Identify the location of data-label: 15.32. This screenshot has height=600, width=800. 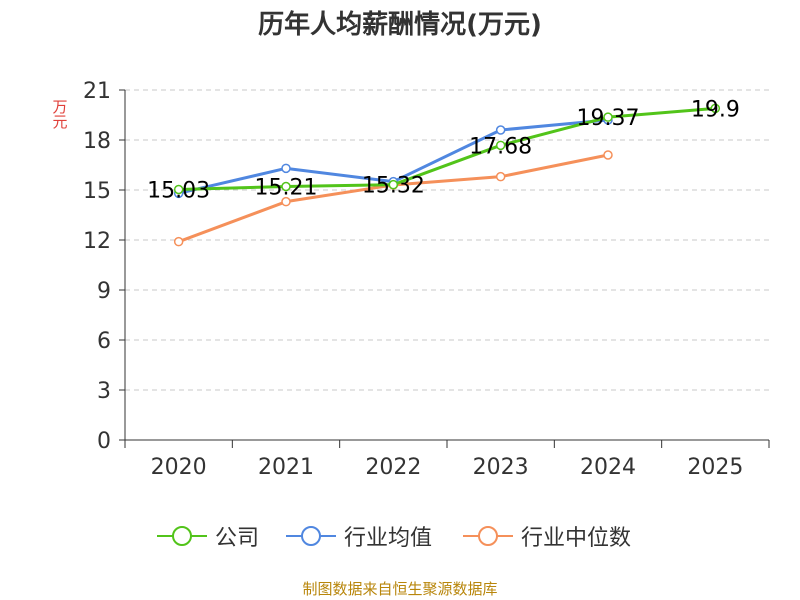
(393, 186).